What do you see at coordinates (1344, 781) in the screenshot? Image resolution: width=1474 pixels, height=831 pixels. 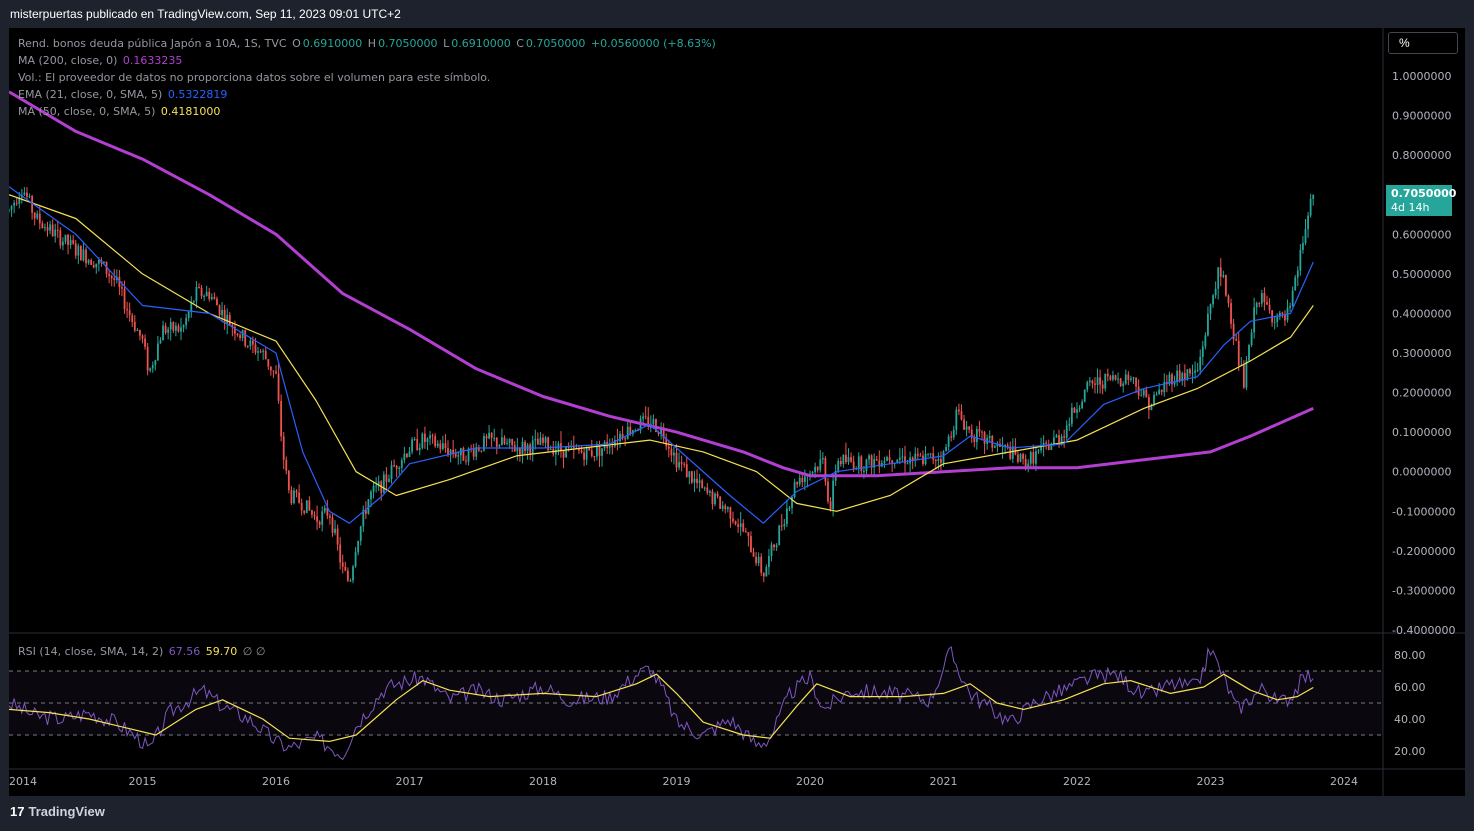 I see `time-tick-label: 2024` at bounding box center [1344, 781].